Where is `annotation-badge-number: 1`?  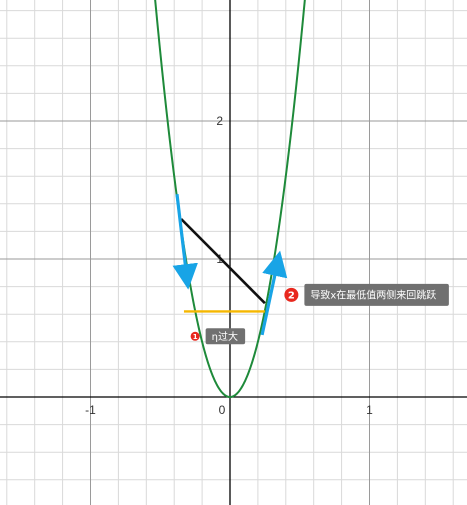 annotation-badge-number: 1 is located at coordinates (195, 337).